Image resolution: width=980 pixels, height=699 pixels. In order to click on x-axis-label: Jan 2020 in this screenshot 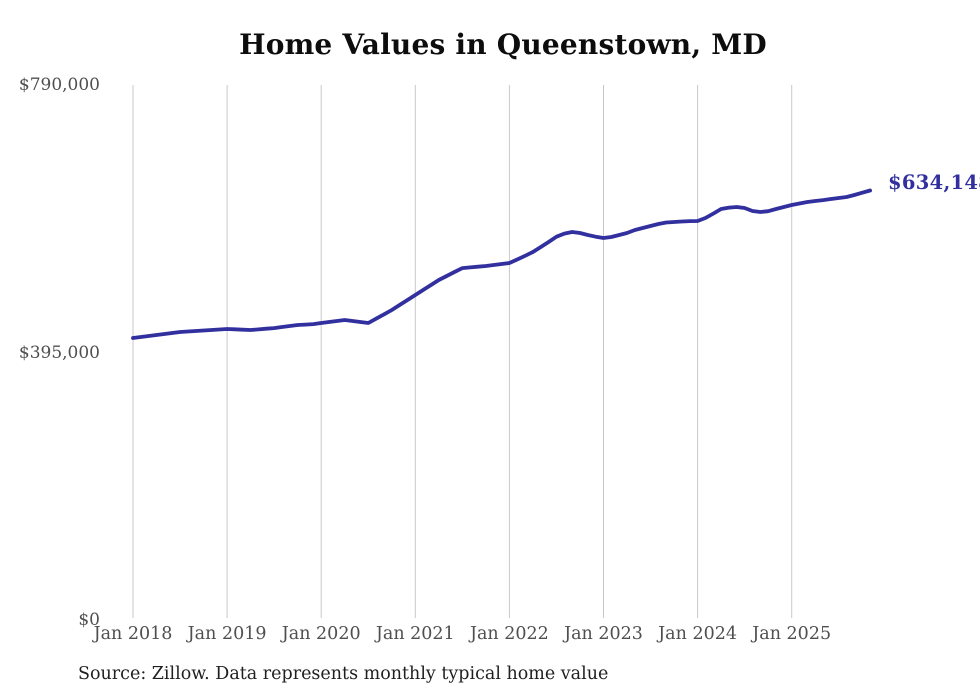, I will do `click(321, 634)`.